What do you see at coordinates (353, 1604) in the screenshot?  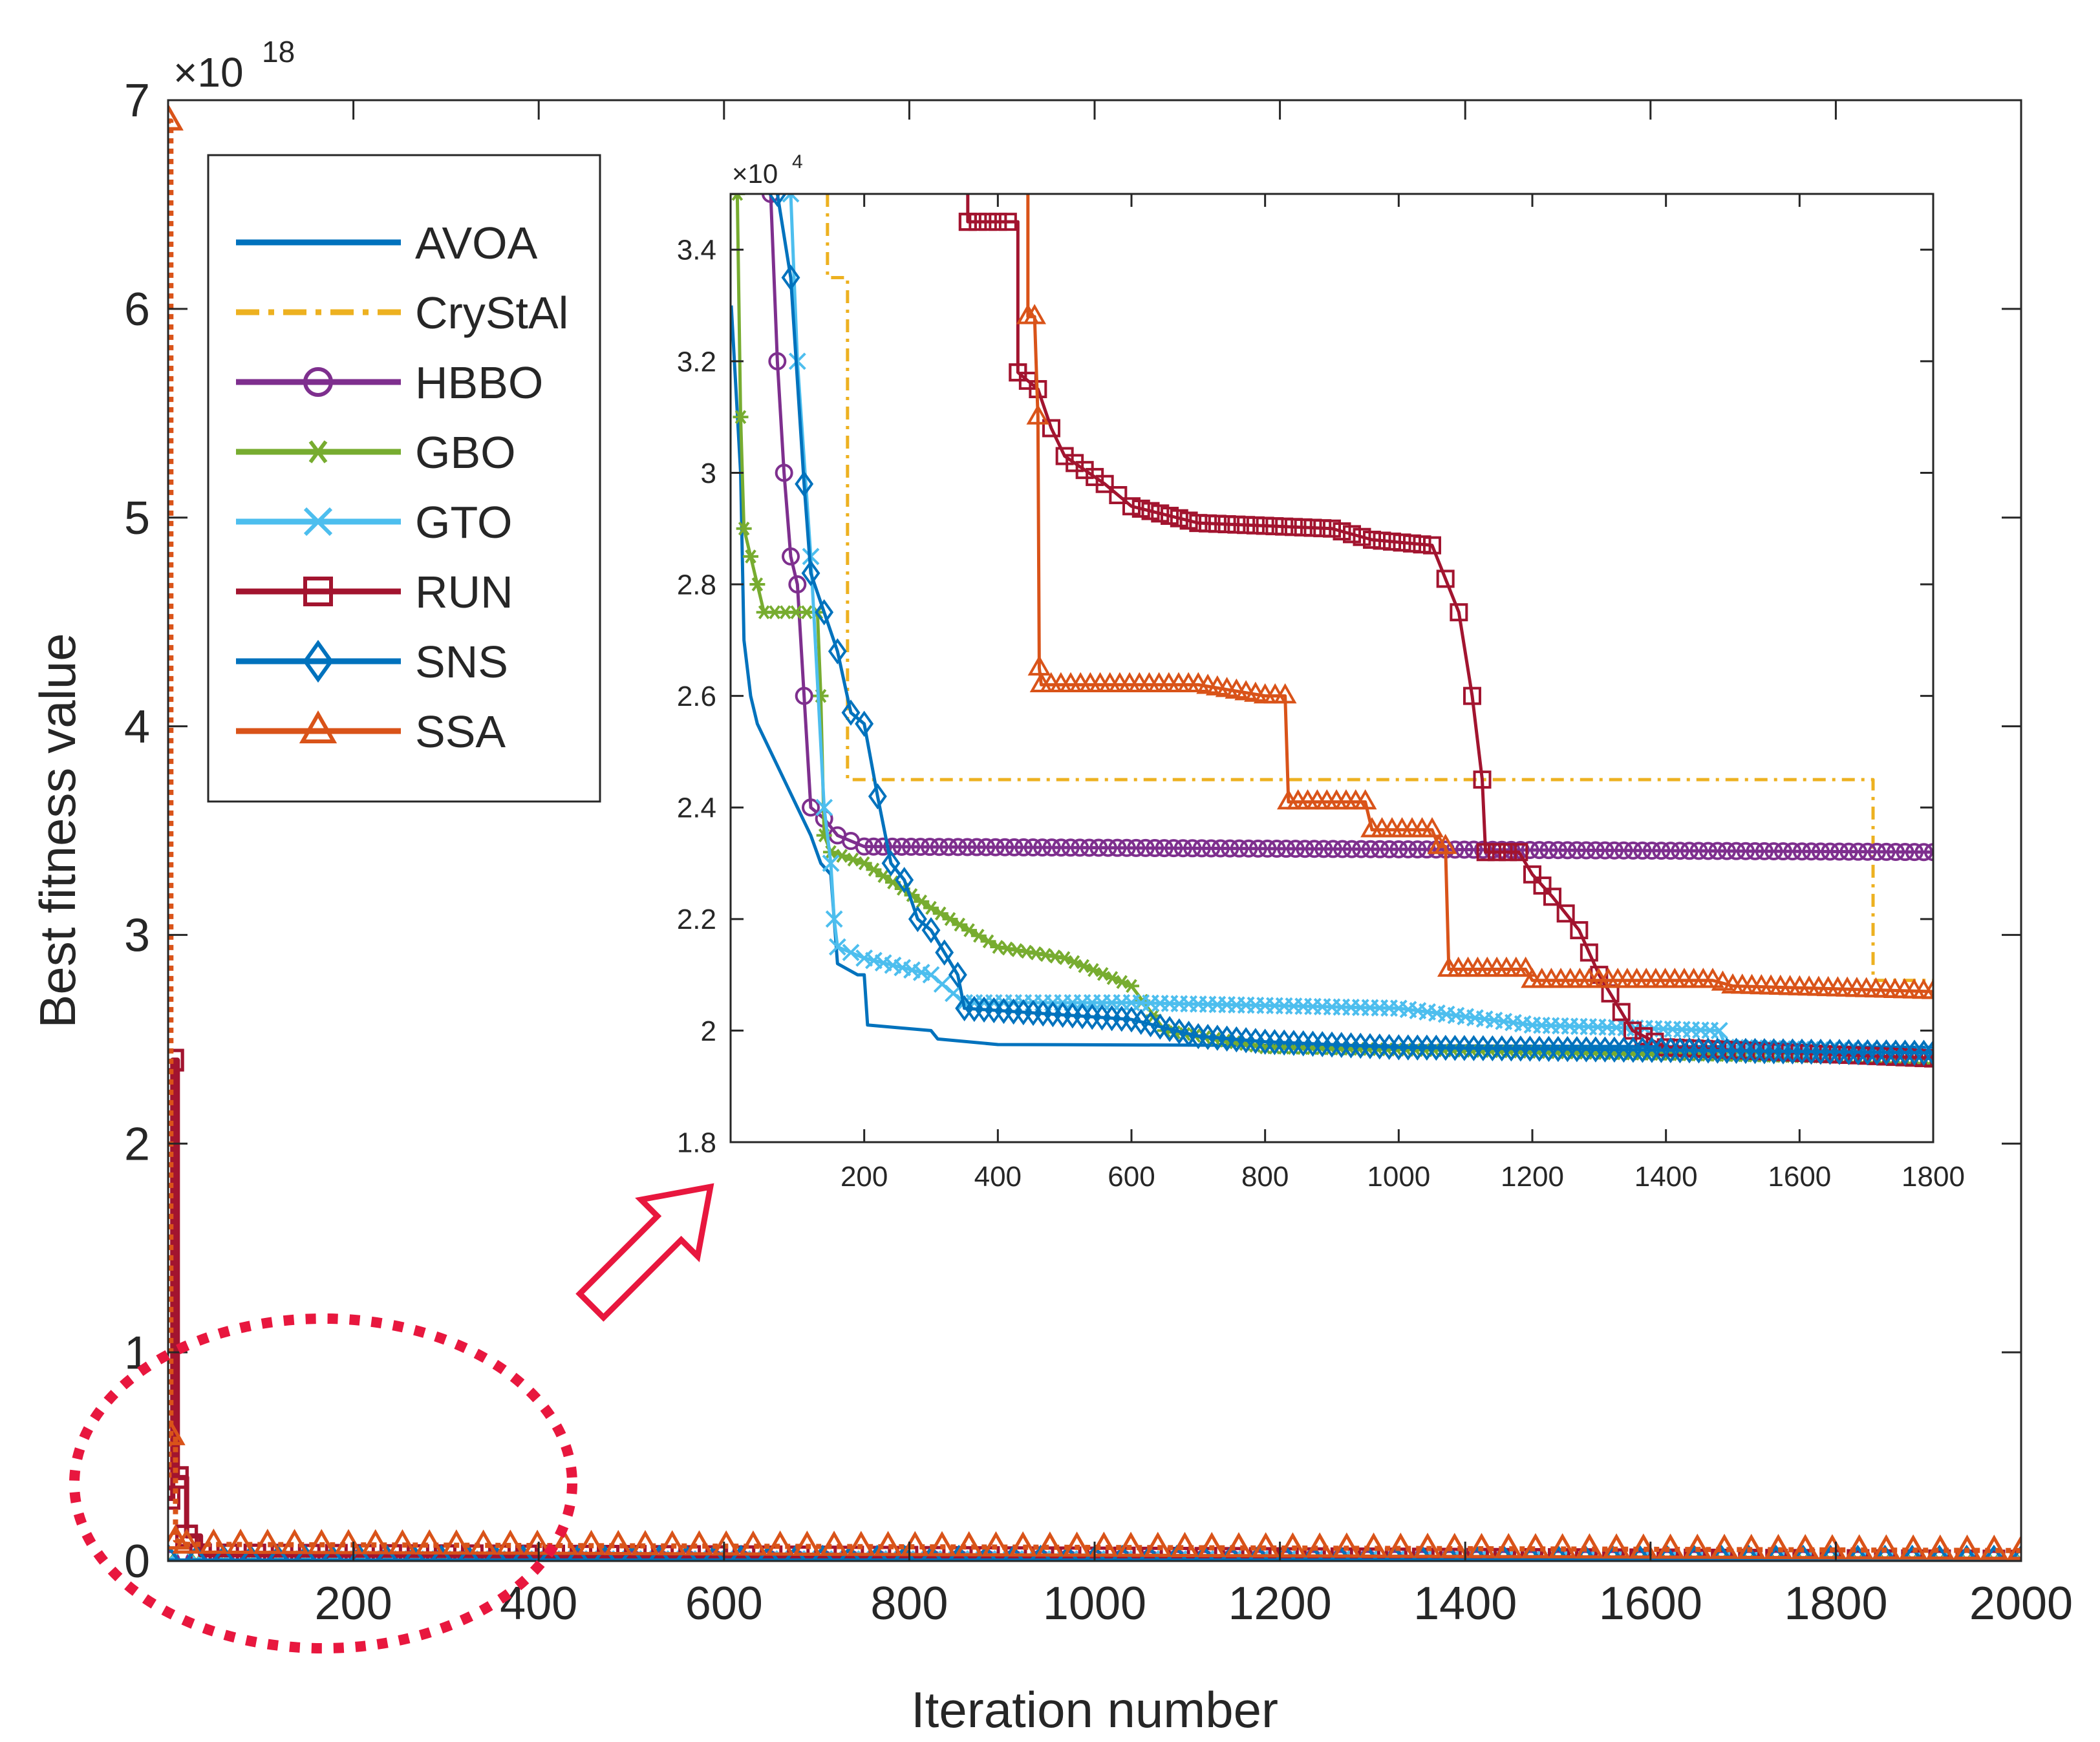 I see `x-tick-label: 200` at bounding box center [353, 1604].